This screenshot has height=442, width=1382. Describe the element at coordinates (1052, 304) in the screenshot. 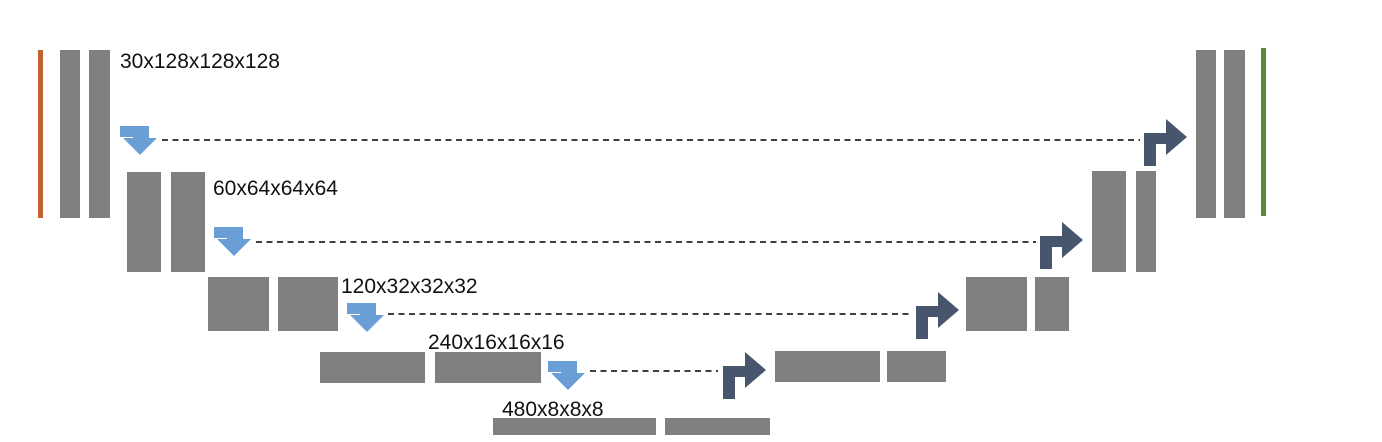

I see `decoder-block-l3-b` at that location.